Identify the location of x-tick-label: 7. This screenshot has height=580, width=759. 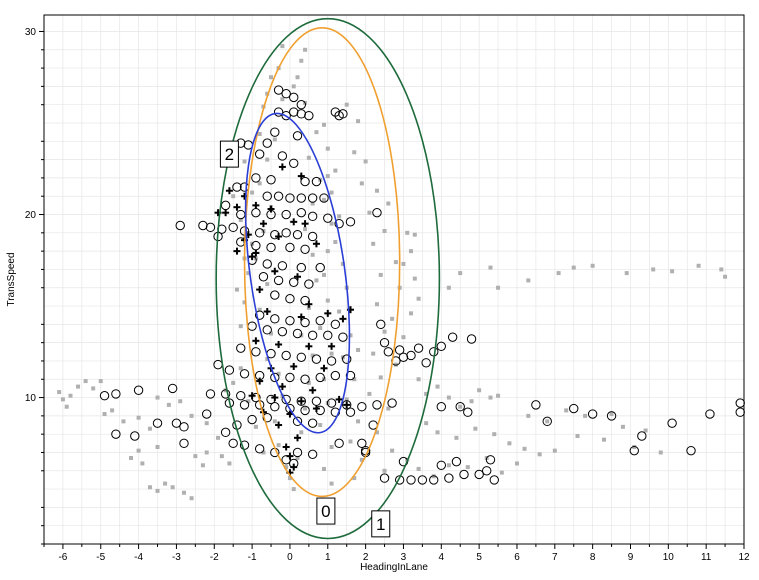
(555, 557).